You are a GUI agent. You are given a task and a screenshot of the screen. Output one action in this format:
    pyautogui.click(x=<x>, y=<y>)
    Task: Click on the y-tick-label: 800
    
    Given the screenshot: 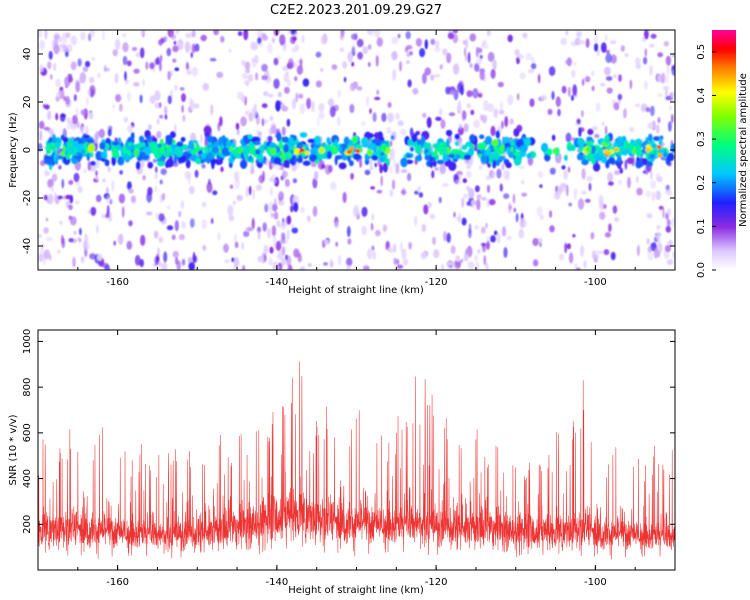 What is the action you would take?
    pyautogui.click(x=27, y=387)
    